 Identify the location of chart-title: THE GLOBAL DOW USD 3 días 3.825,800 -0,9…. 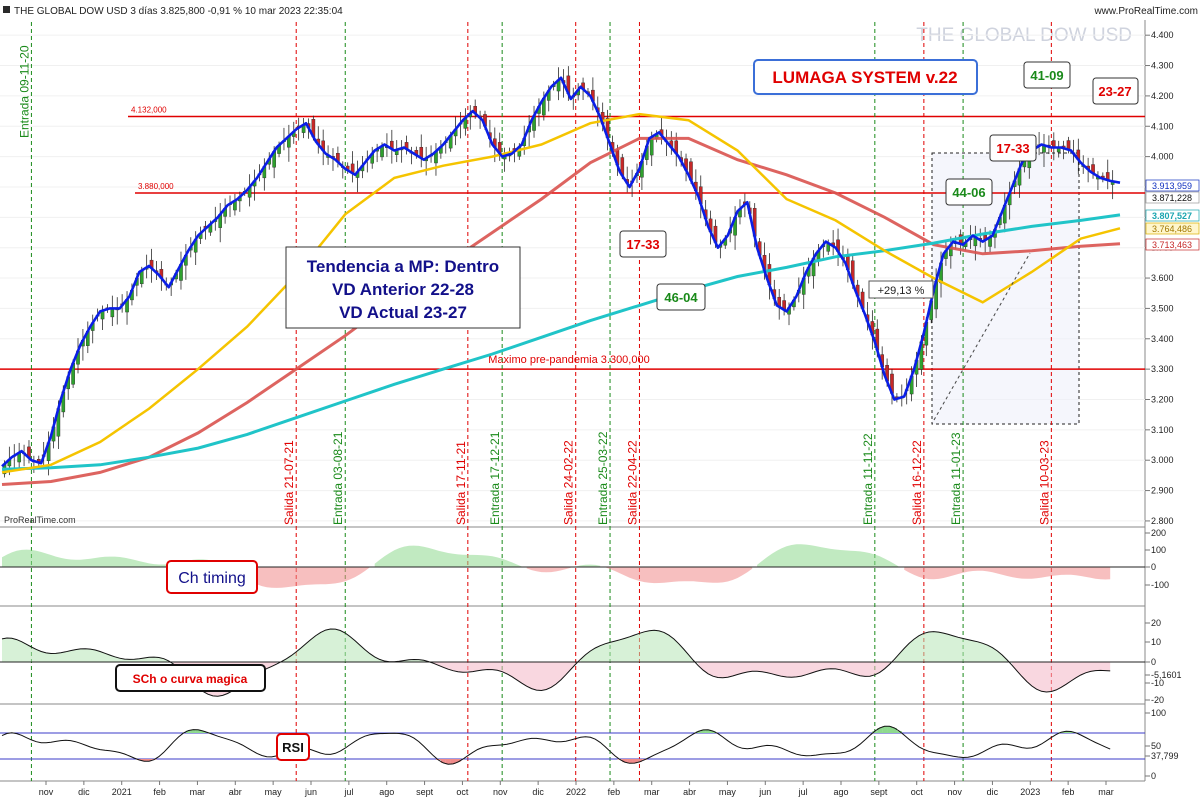
(178, 11).